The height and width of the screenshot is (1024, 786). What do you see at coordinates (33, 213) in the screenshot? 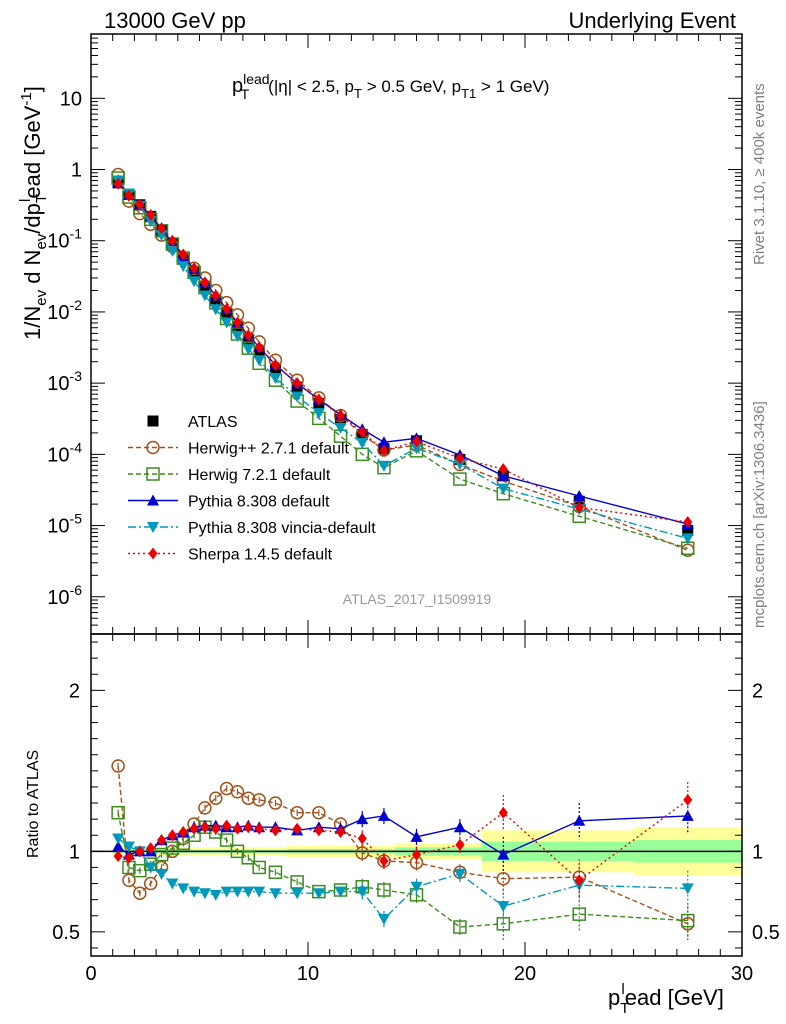
I see `main-ylabel: 1/Nev d Nev/dpTlead [GeV-1]` at bounding box center [33, 213].